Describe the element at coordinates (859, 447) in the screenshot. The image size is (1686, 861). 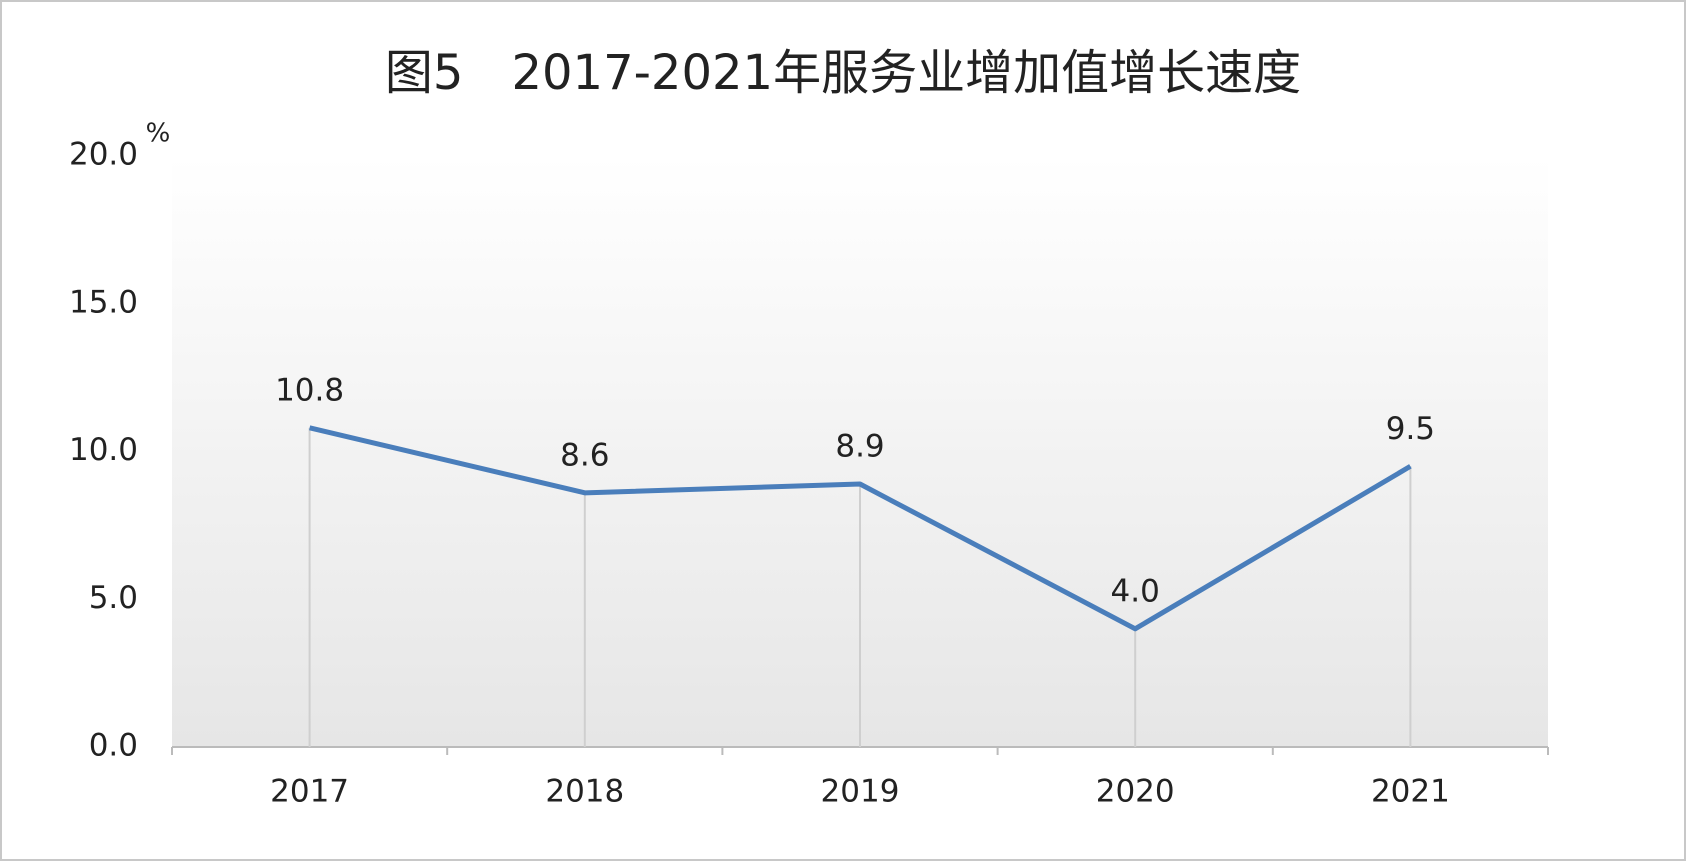
I see `value-label: 8.9` at that location.